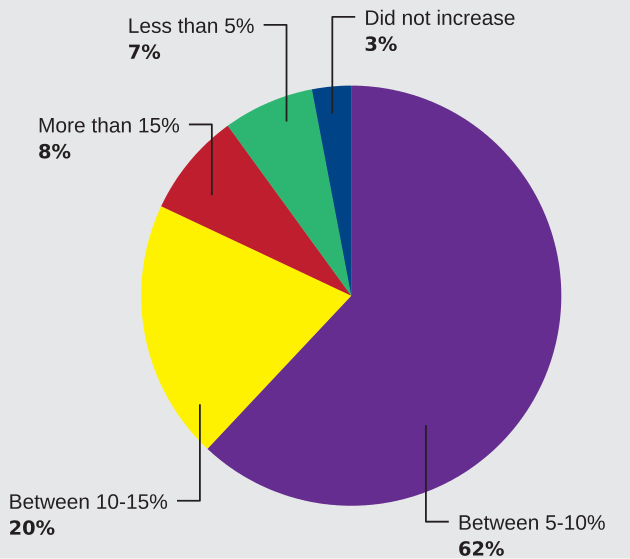  What do you see at coordinates (440, 18) in the screenshot?
I see `slice-label: Did not increase` at bounding box center [440, 18].